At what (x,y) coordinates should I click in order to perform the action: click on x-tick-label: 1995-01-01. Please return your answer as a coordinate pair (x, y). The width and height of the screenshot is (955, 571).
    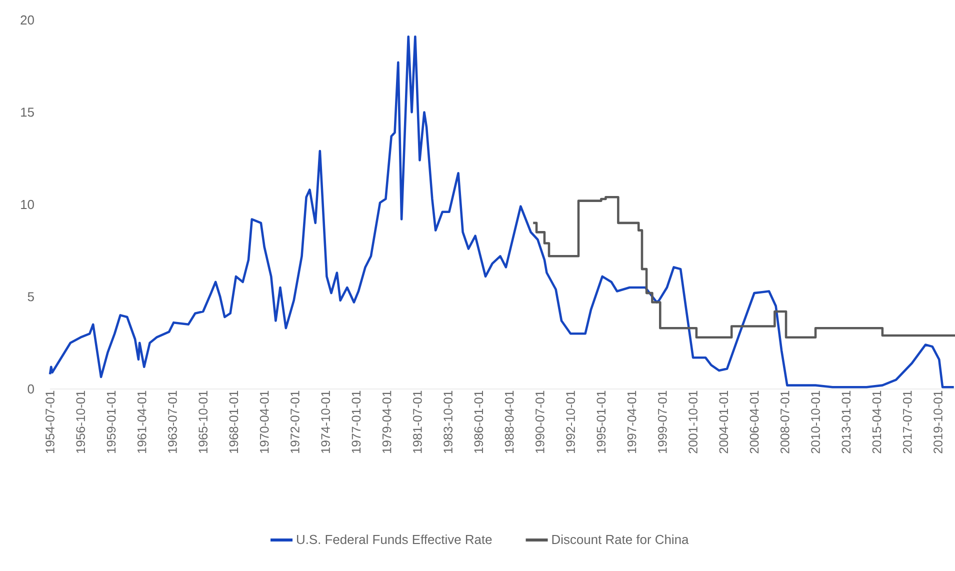
    Looking at the image, I should click on (601, 421).